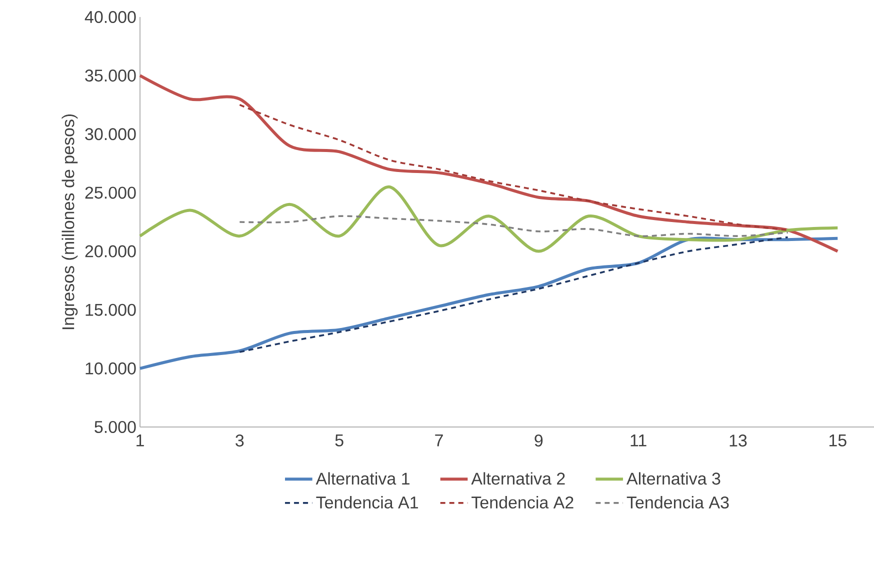 The image size is (874, 563). I want to click on y-axis-title: Ingresos (millones de pesos), so click(70, 222).